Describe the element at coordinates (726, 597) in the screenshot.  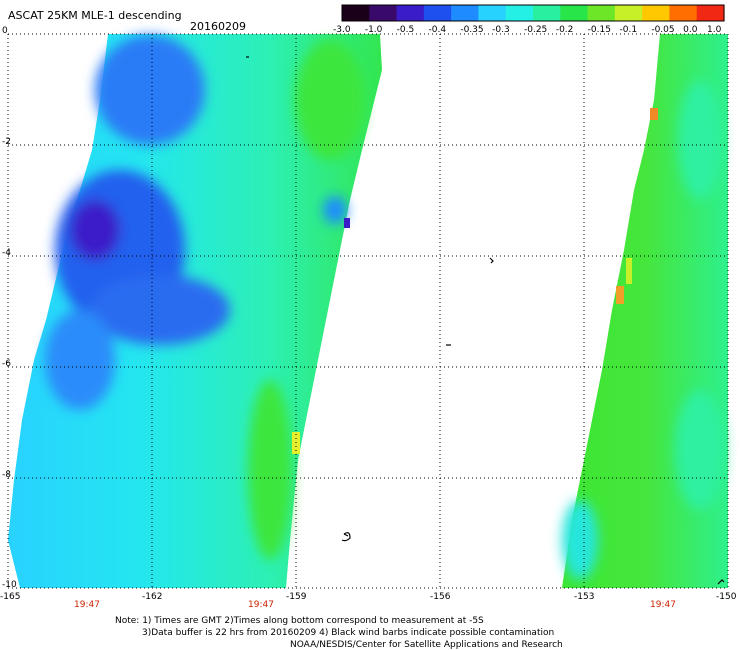
I see `x-tick-label: -150` at that location.